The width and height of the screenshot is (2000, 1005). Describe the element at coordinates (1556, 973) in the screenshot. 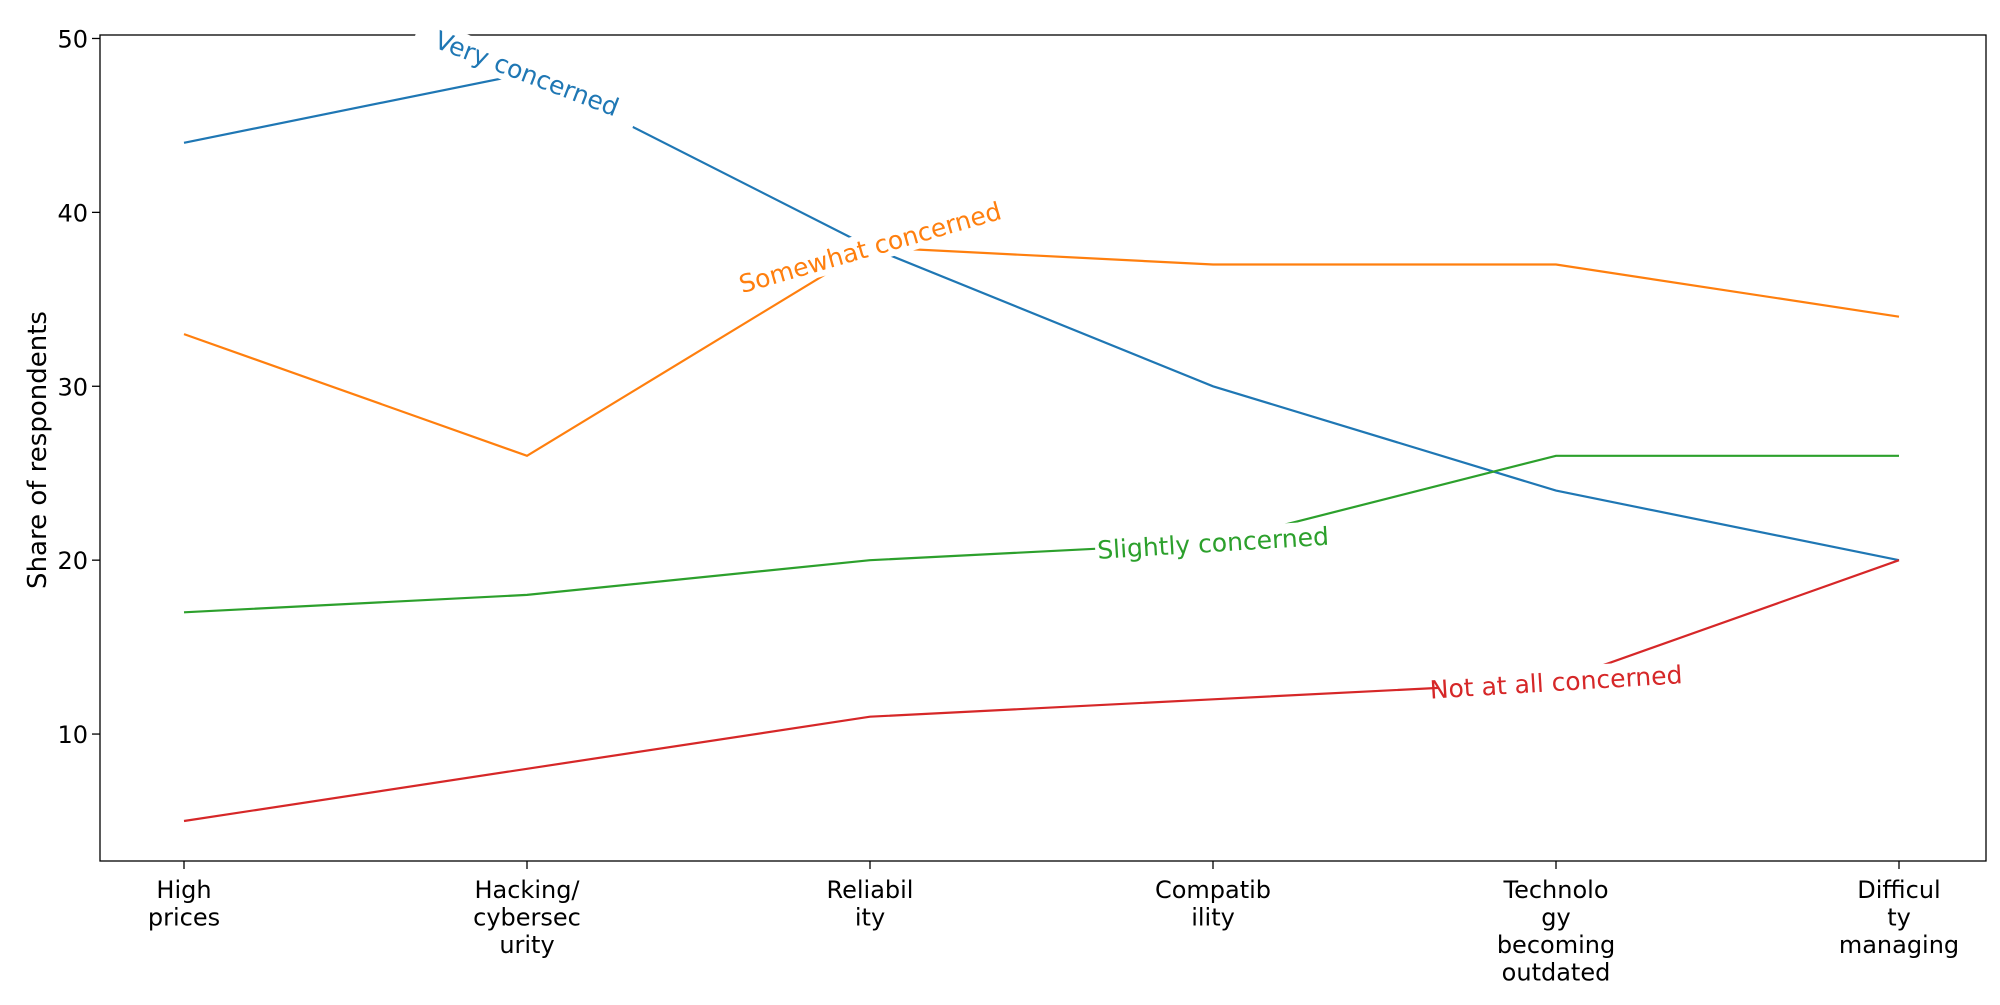

I see `x-tick-label-line: outdated` at that location.